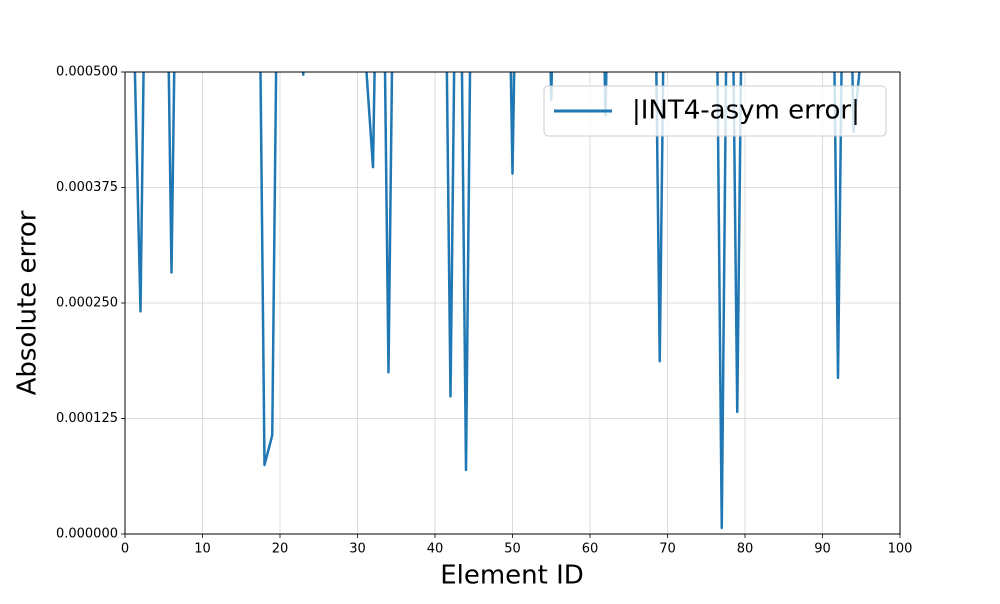  What do you see at coordinates (900, 549) in the screenshot?
I see `x-tick-label: 100` at bounding box center [900, 549].